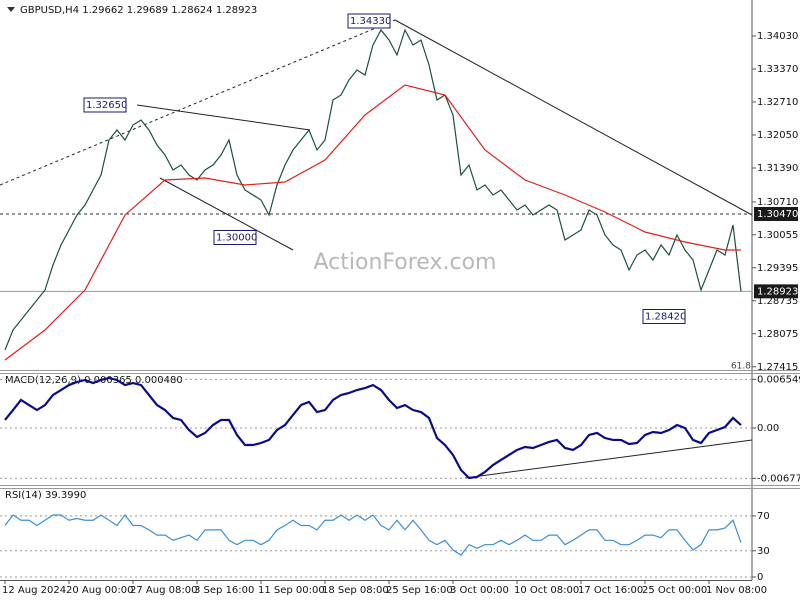  Describe the element at coordinates (355, 590) in the screenshot. I see `x-tick-label: 18 Sep 08:00` at that location.